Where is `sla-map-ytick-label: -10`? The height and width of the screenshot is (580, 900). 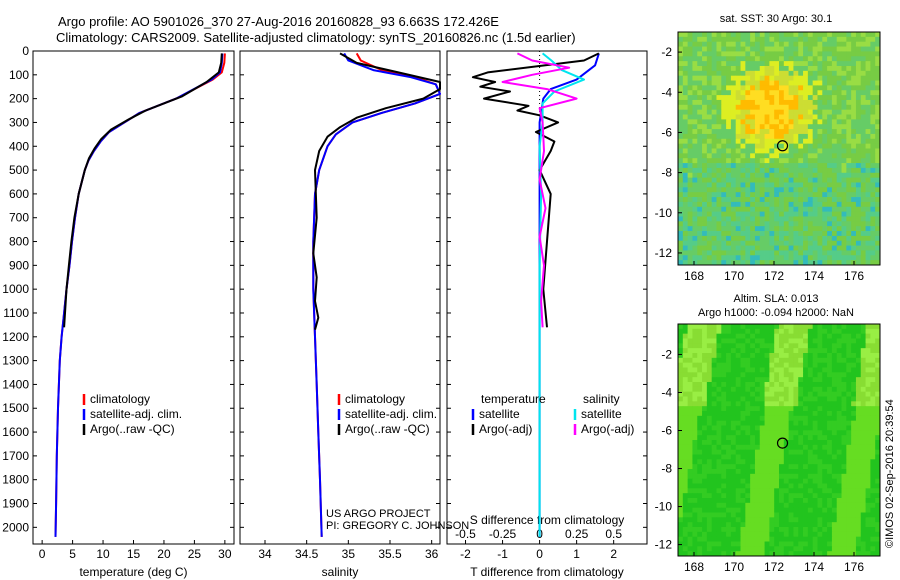 sla-map-ytick-label: -10 is located at coordinates (664, 507).